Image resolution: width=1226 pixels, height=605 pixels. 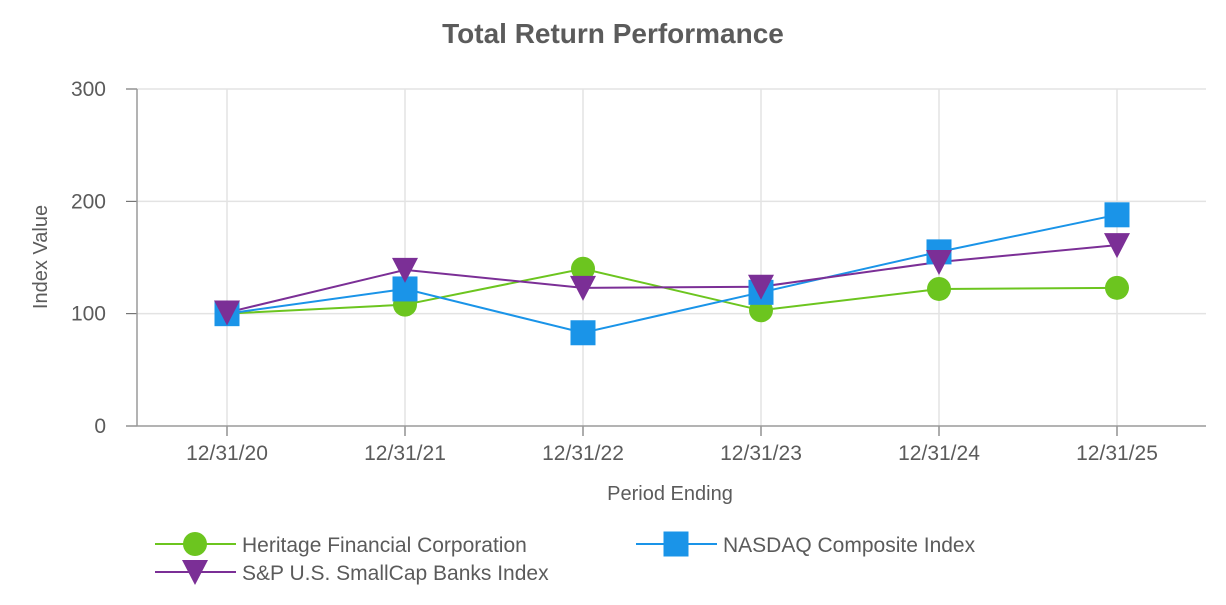 What do you see at coordinates (670, 494) in the screenshot?
I see `x-axis-label: Period Ending` at bounding box center [670, 494].